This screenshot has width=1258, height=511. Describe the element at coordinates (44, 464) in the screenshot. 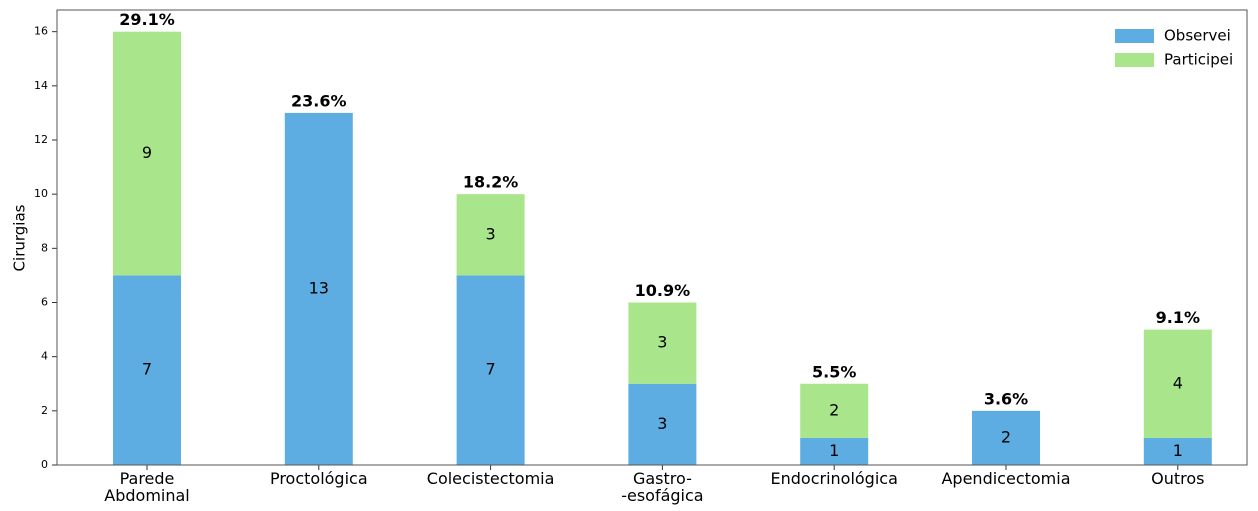

I see `y-tick-label: 0` at that location.